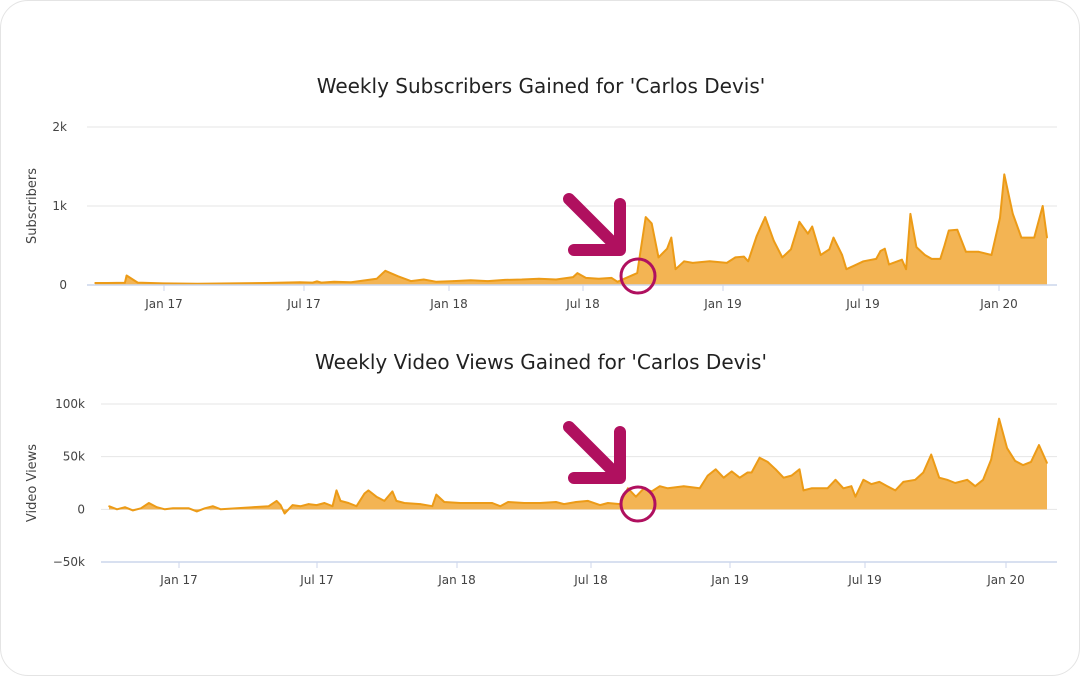 The image size is (1080, 676). I want to click on video-views-y-tick-label: 100k, so click(70, 404).